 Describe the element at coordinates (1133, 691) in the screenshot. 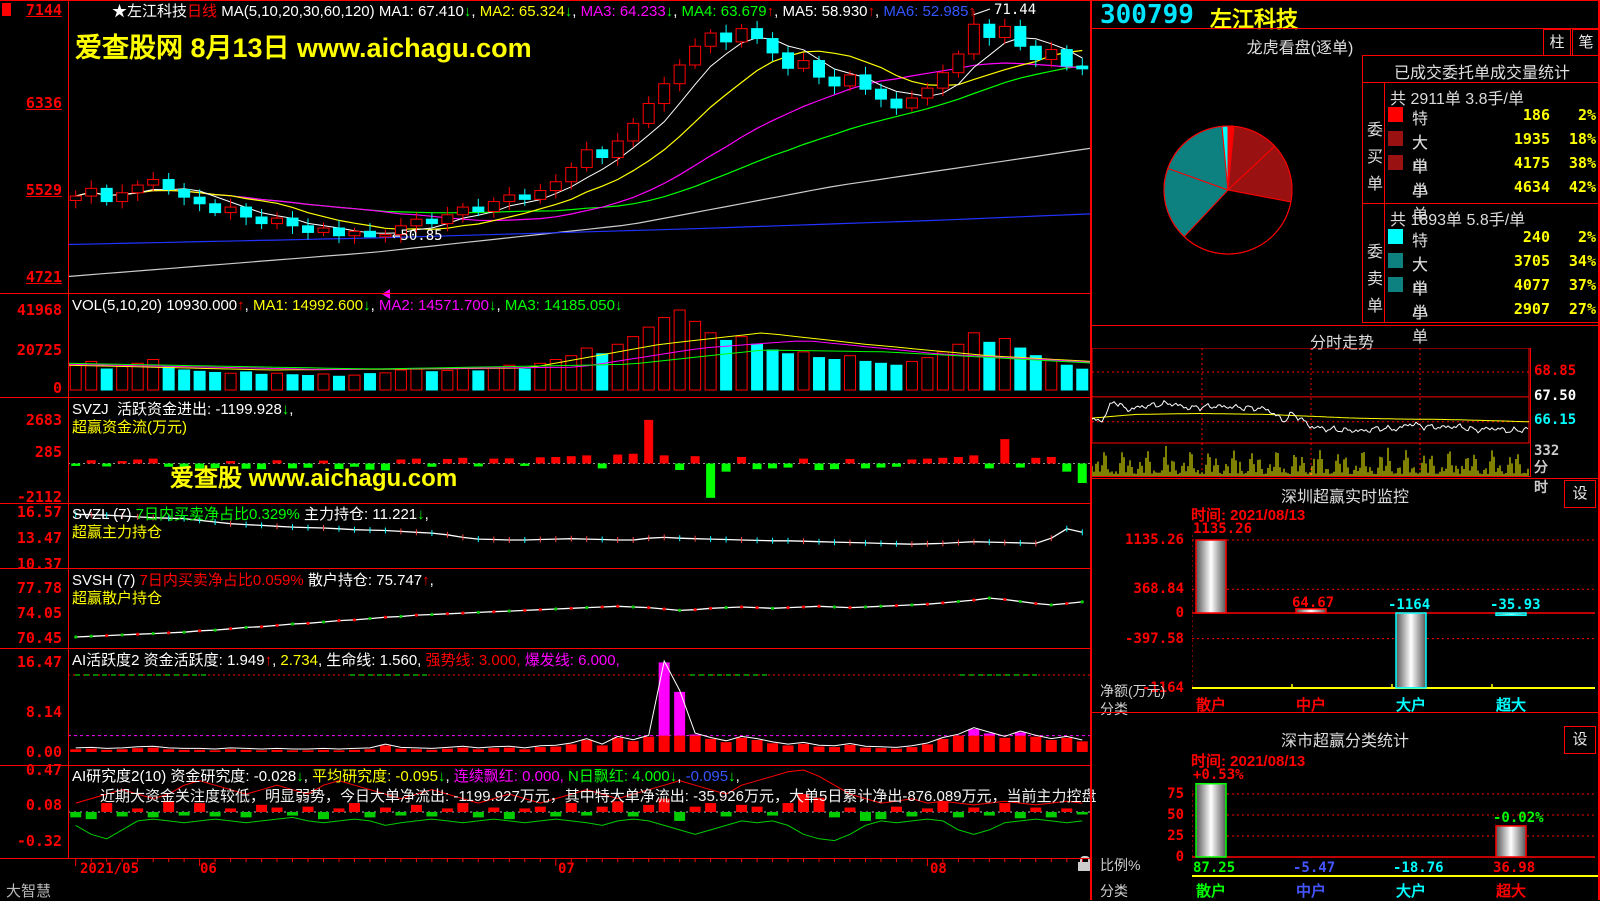

I see `monitor-caption-1: 净额(万元)` at that location.